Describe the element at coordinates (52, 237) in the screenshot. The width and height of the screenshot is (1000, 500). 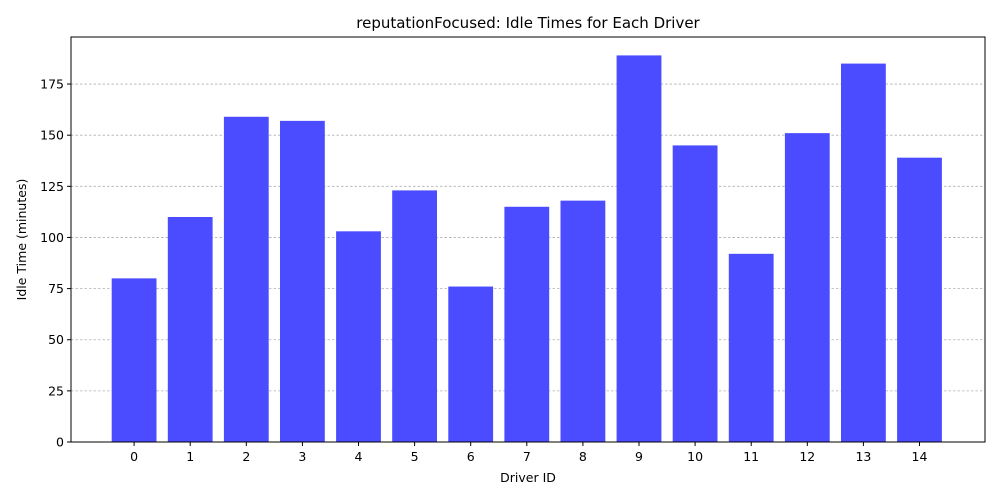
I see `y-tick-label: 100` at that location.